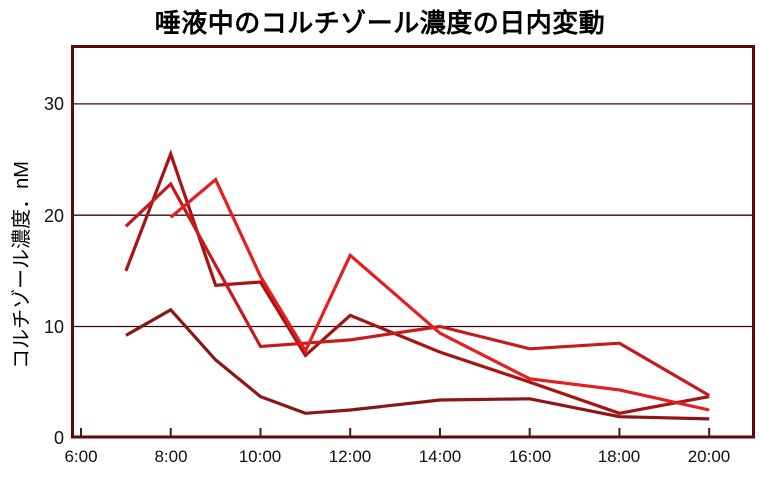 Image resolution: width=760 pixels, height=481 pixels. What do you see at coordinates (171, 456) in the screenshot?
I see `x-tick-label: 8:00` at bounding box center [171, 456].